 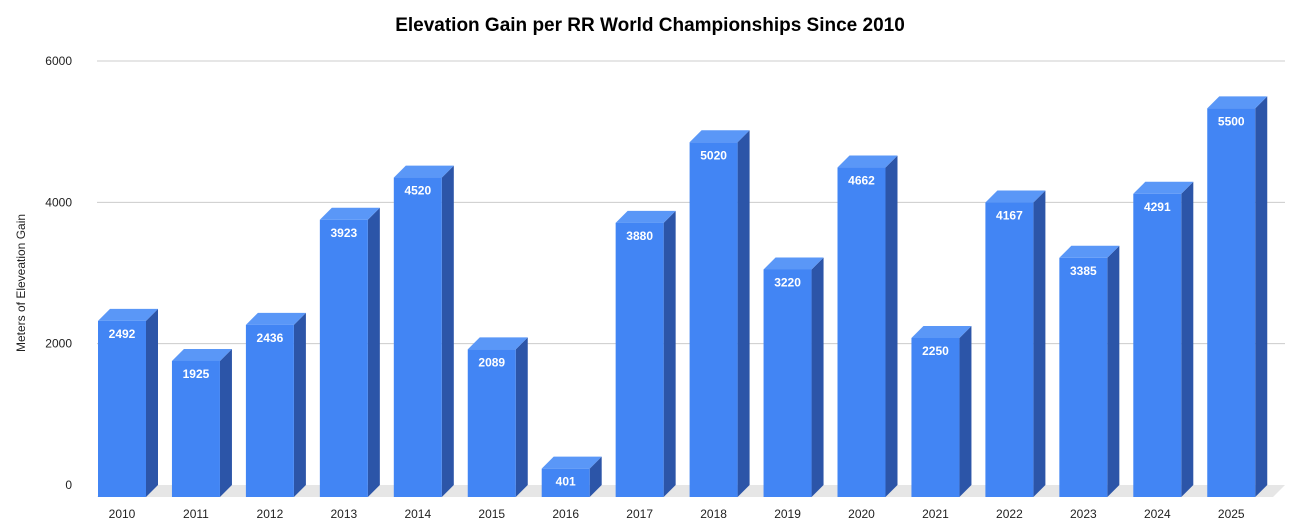 I want to click on x-tick-label: 2025, so click(x=1231, y=514).